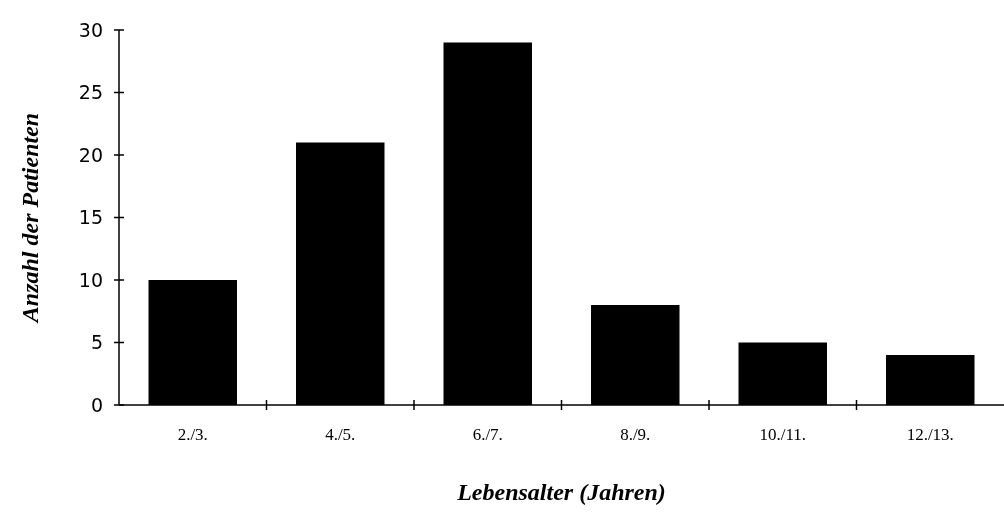 This screenshot has height=512, width=1004. What do you see at coordinates (561, 492) in the screenshot?
I see `x-axis-title: Lebensalter (Jahren)` at bounding box center [561, 492].